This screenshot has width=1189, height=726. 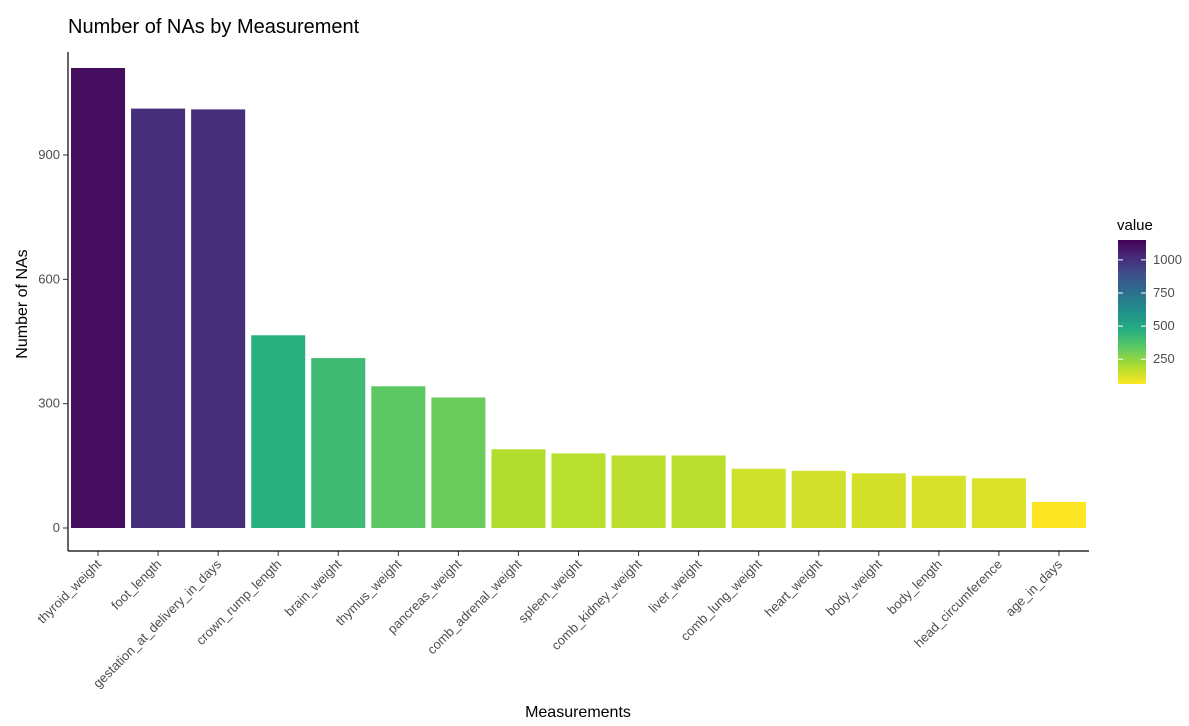 What do you see at coordinates (578, 712) in the screenshot?
I see `x-axis-title: Measurements` at bounding box center [578, 712].